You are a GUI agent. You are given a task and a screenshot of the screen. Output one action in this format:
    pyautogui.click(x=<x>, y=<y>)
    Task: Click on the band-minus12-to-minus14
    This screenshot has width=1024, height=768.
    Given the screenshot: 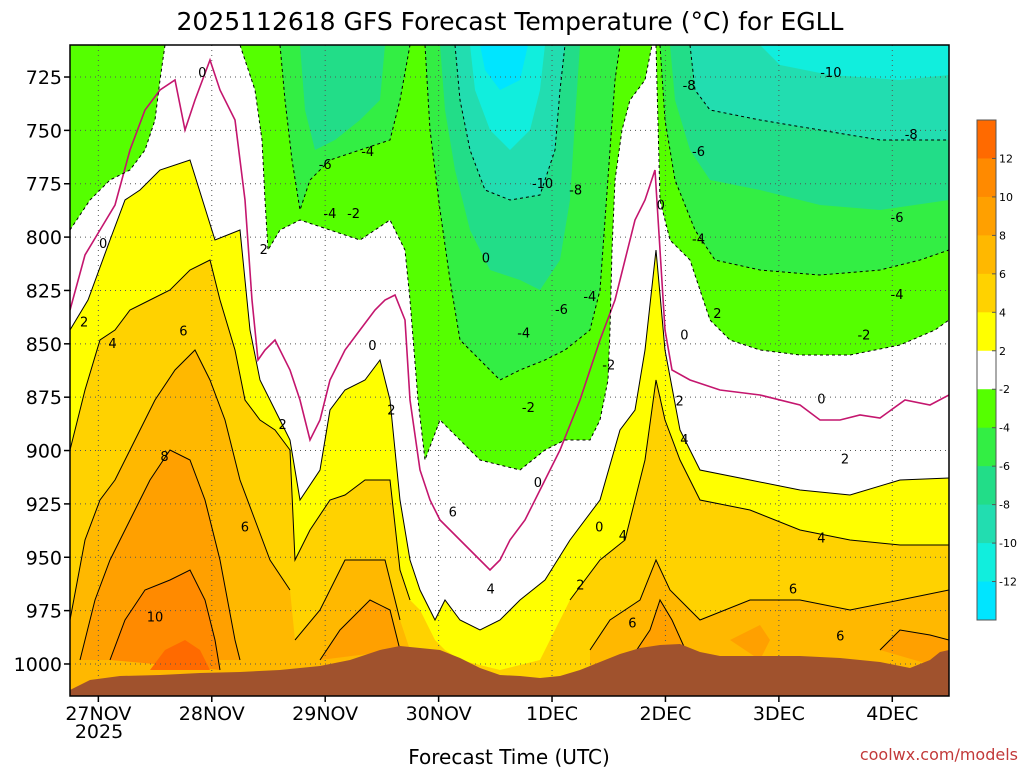 What is the action you would take?
    pyautogui.click(x=504, y=67)
    